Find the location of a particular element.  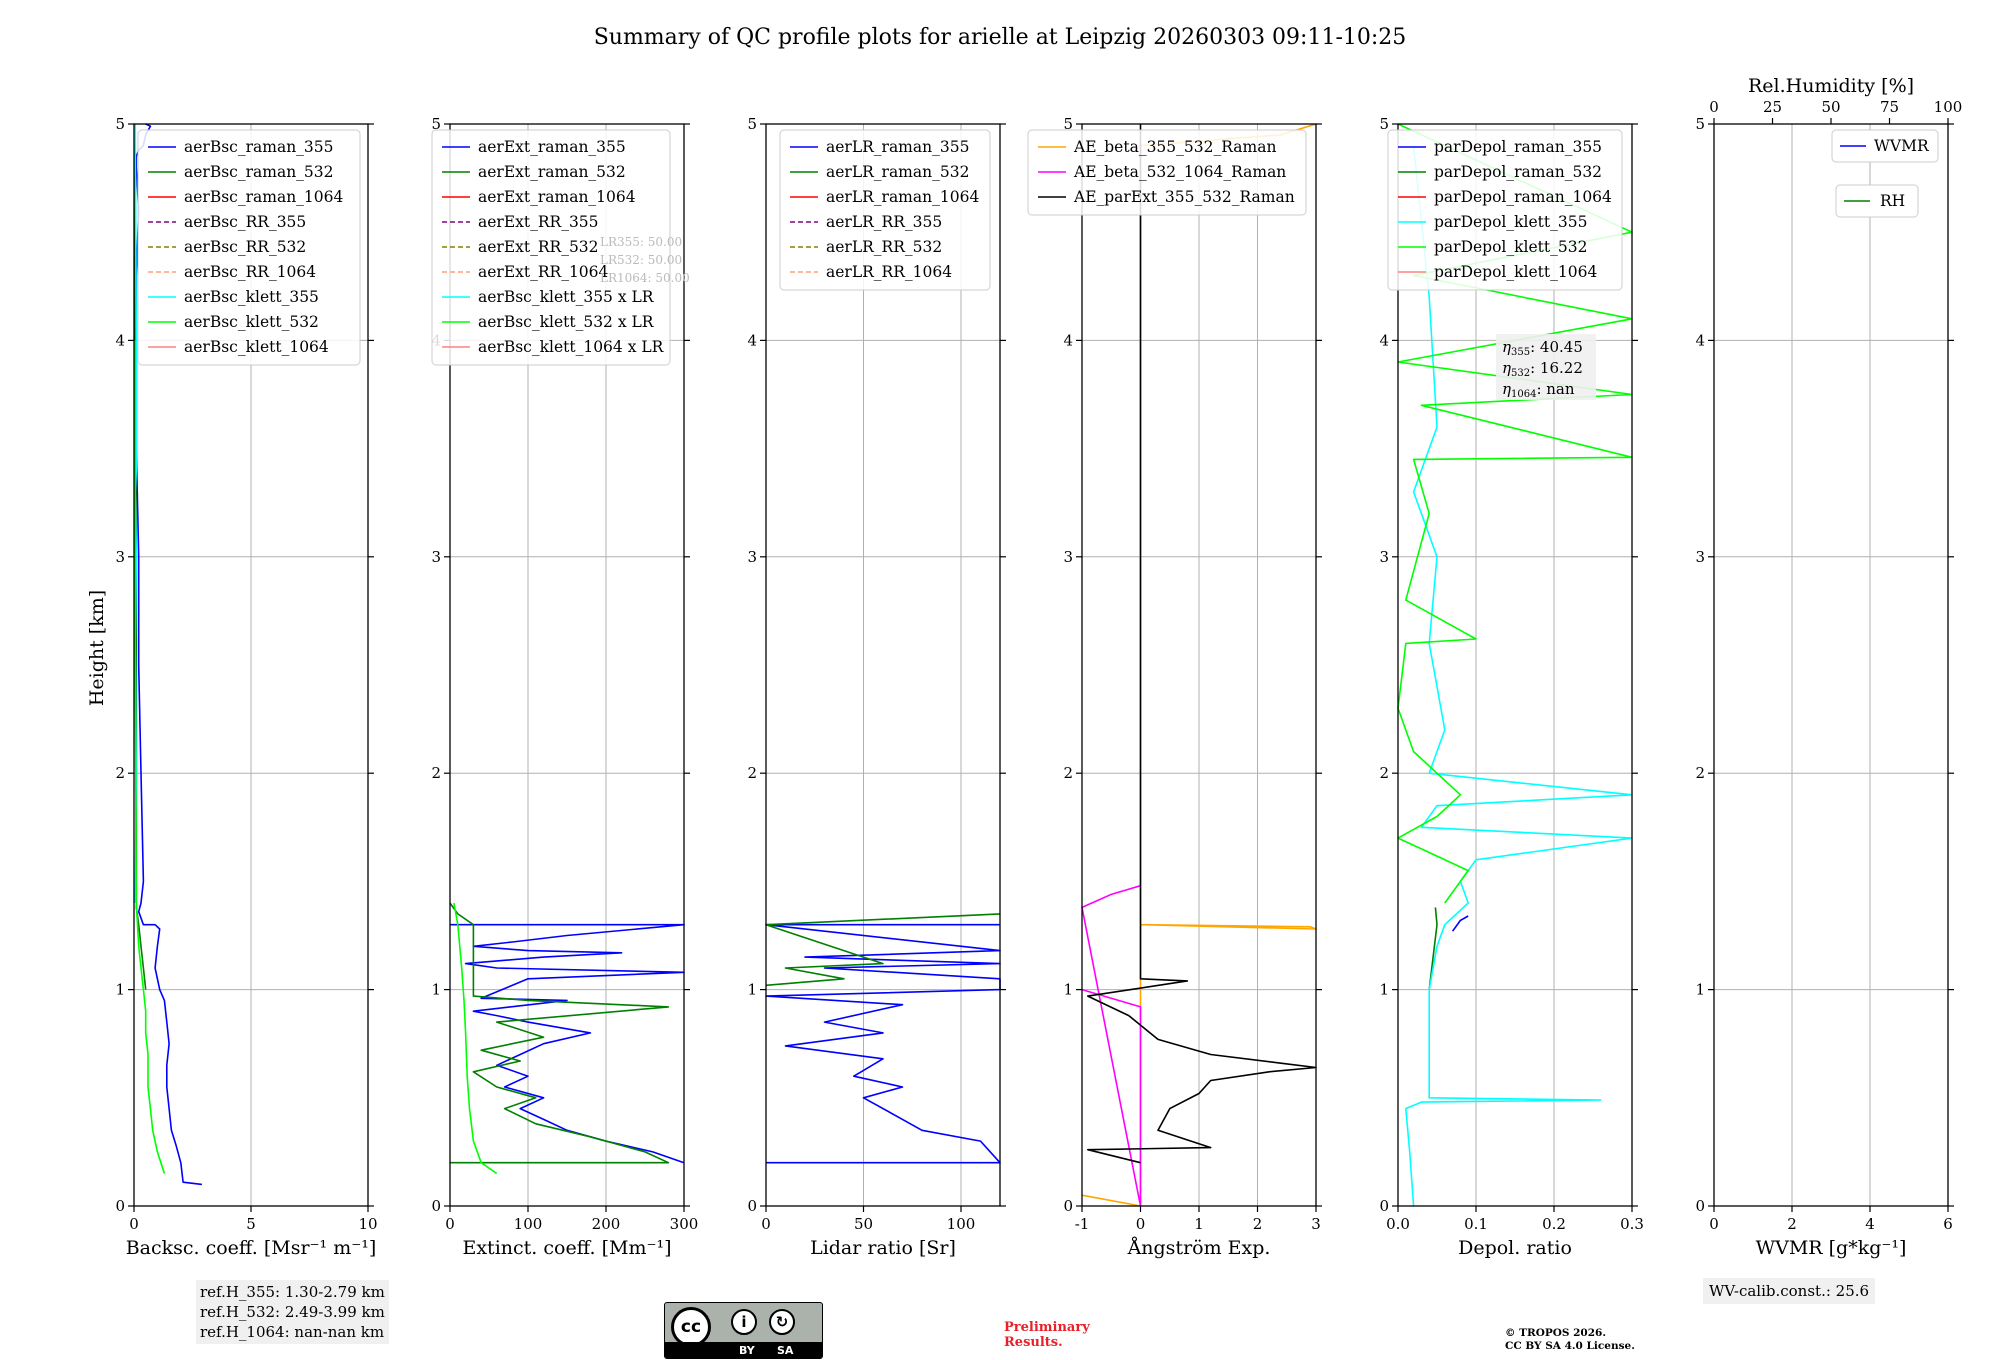

x-tick-label: 0.3 is located at coordinates (1632, 1224).